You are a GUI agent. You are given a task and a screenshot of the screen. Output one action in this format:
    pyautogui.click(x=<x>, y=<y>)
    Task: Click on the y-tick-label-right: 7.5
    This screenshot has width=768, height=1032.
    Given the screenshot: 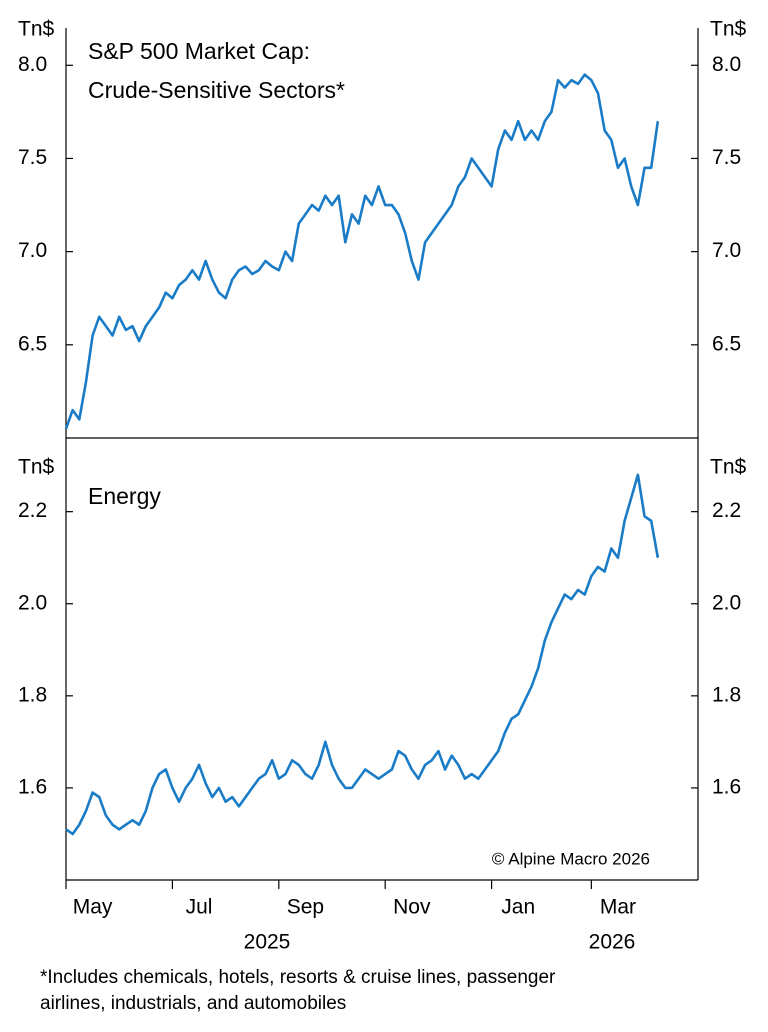 What is the action you would take?
    pyautogui.click(x=726, y=157)
    